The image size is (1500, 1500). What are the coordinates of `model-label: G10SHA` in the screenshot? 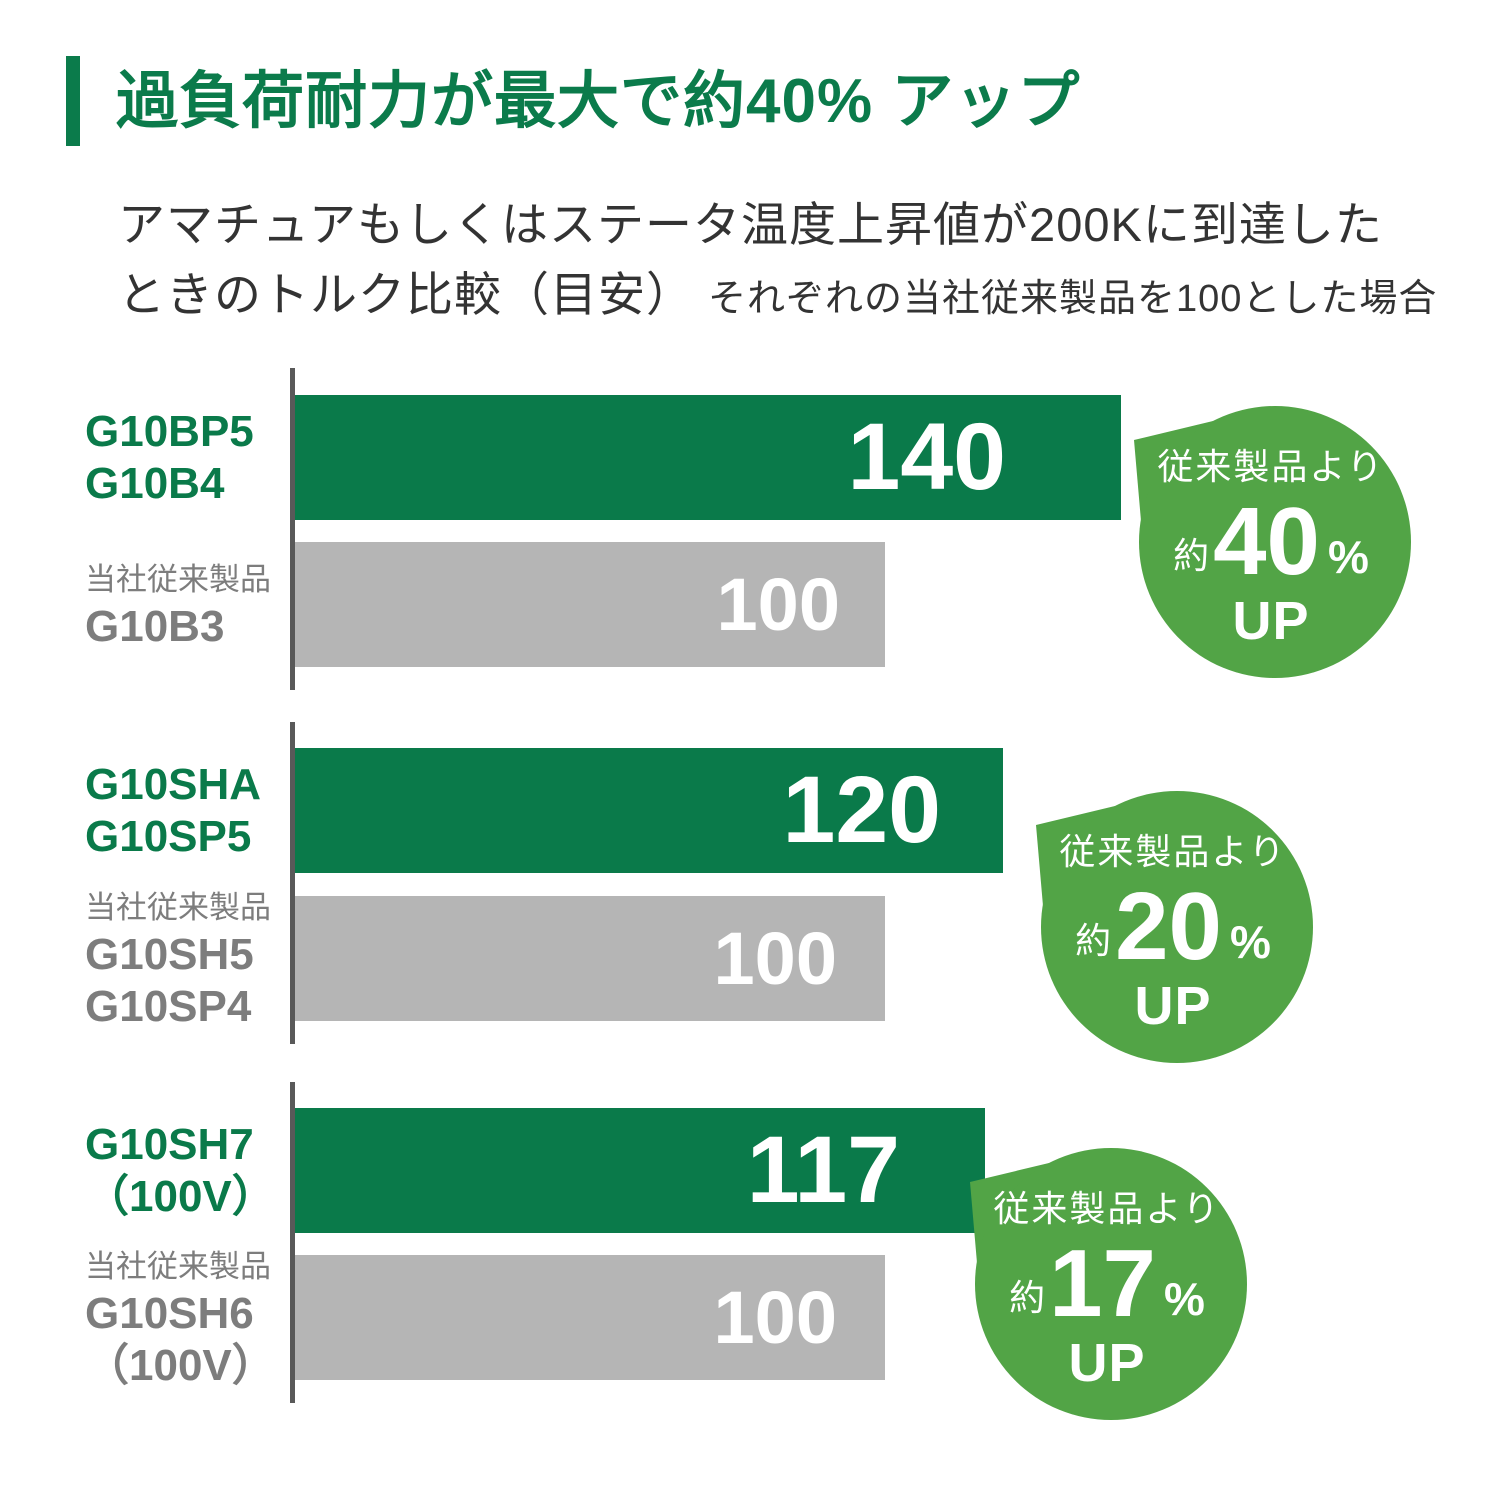 It's located at (173, 784).